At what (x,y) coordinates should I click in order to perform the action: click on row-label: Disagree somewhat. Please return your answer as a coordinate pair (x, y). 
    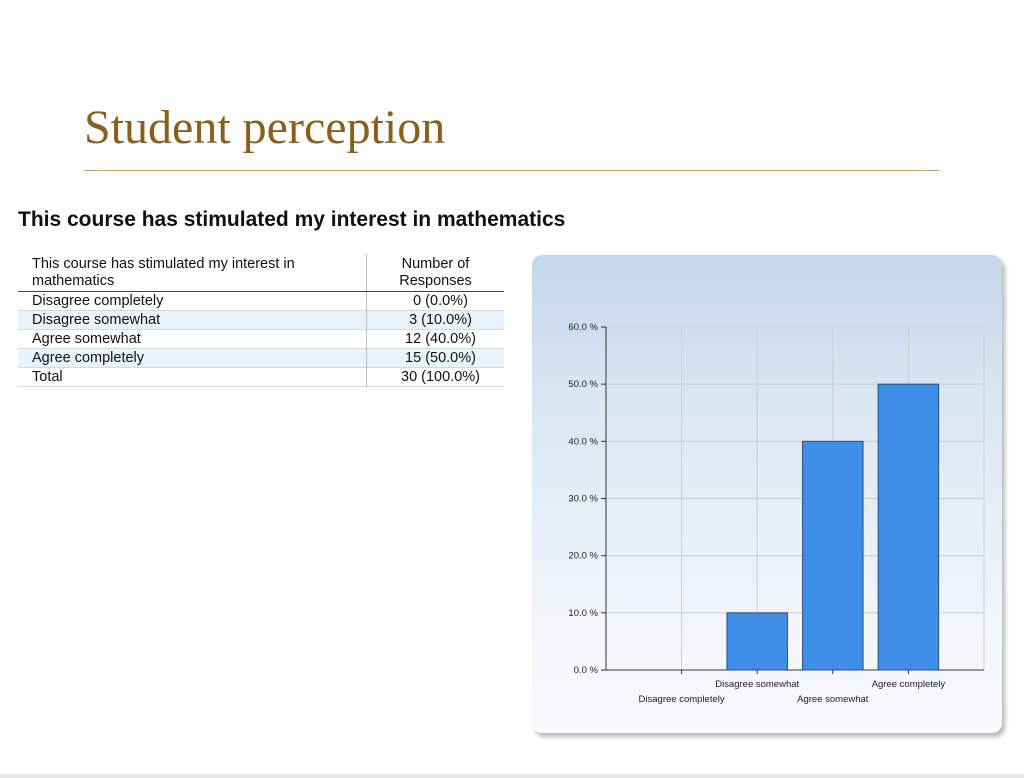
    Looking at the image, I should click on (96, 320).